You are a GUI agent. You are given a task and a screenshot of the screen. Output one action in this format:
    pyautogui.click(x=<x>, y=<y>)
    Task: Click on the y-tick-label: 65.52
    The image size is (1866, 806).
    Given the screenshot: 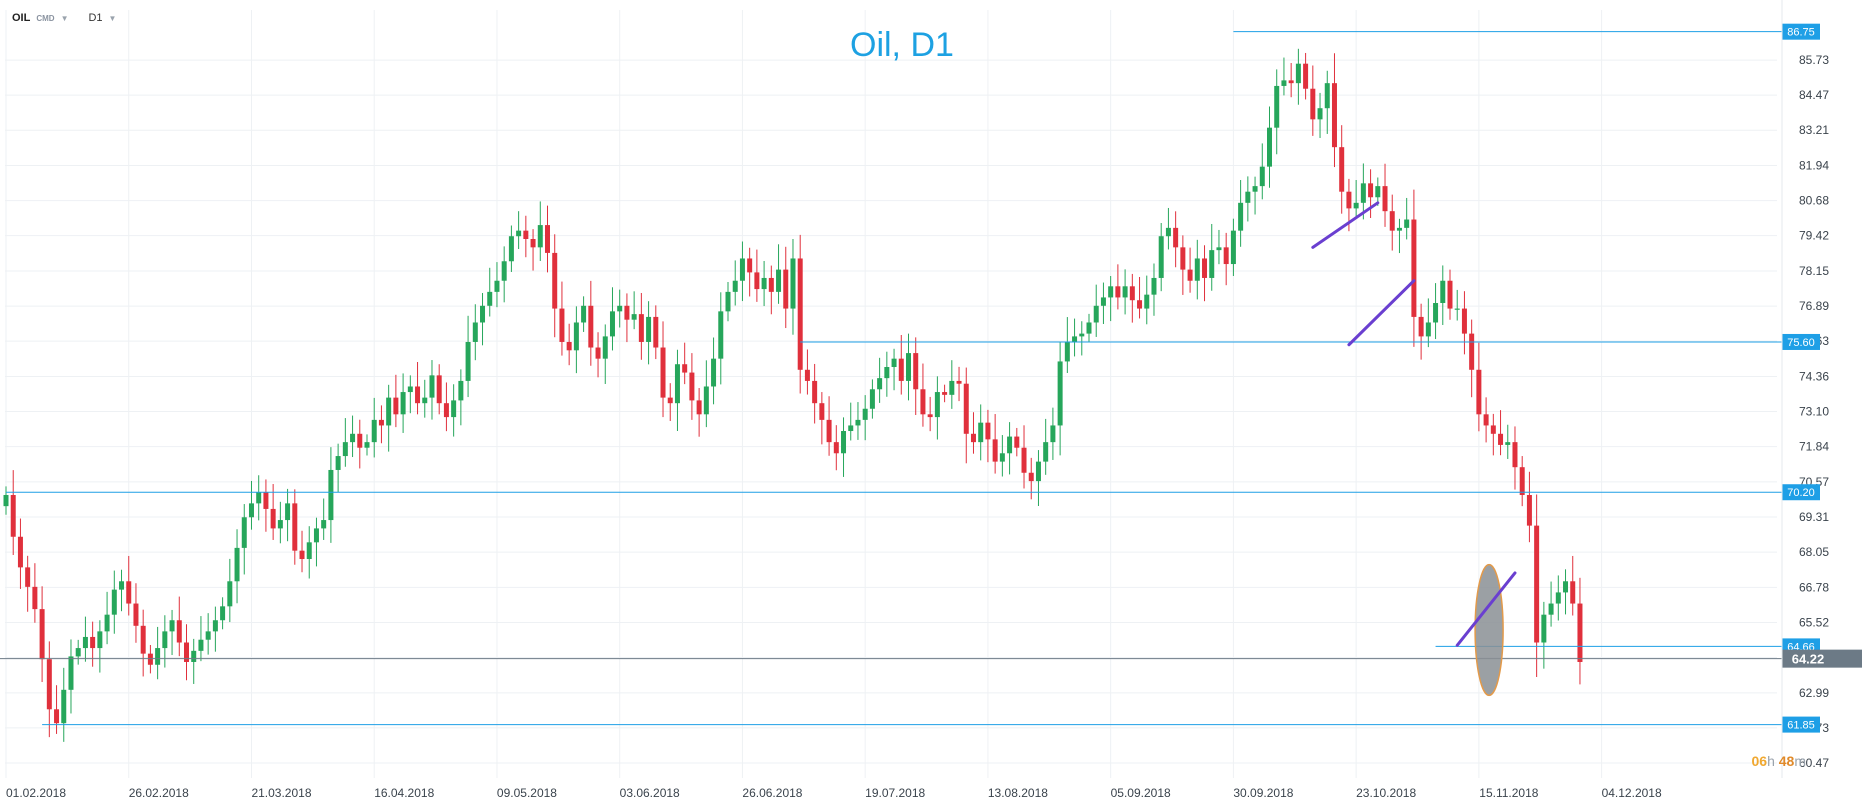 What is the action you would take?
    pyautogui.click(x=1814, y=622)
    